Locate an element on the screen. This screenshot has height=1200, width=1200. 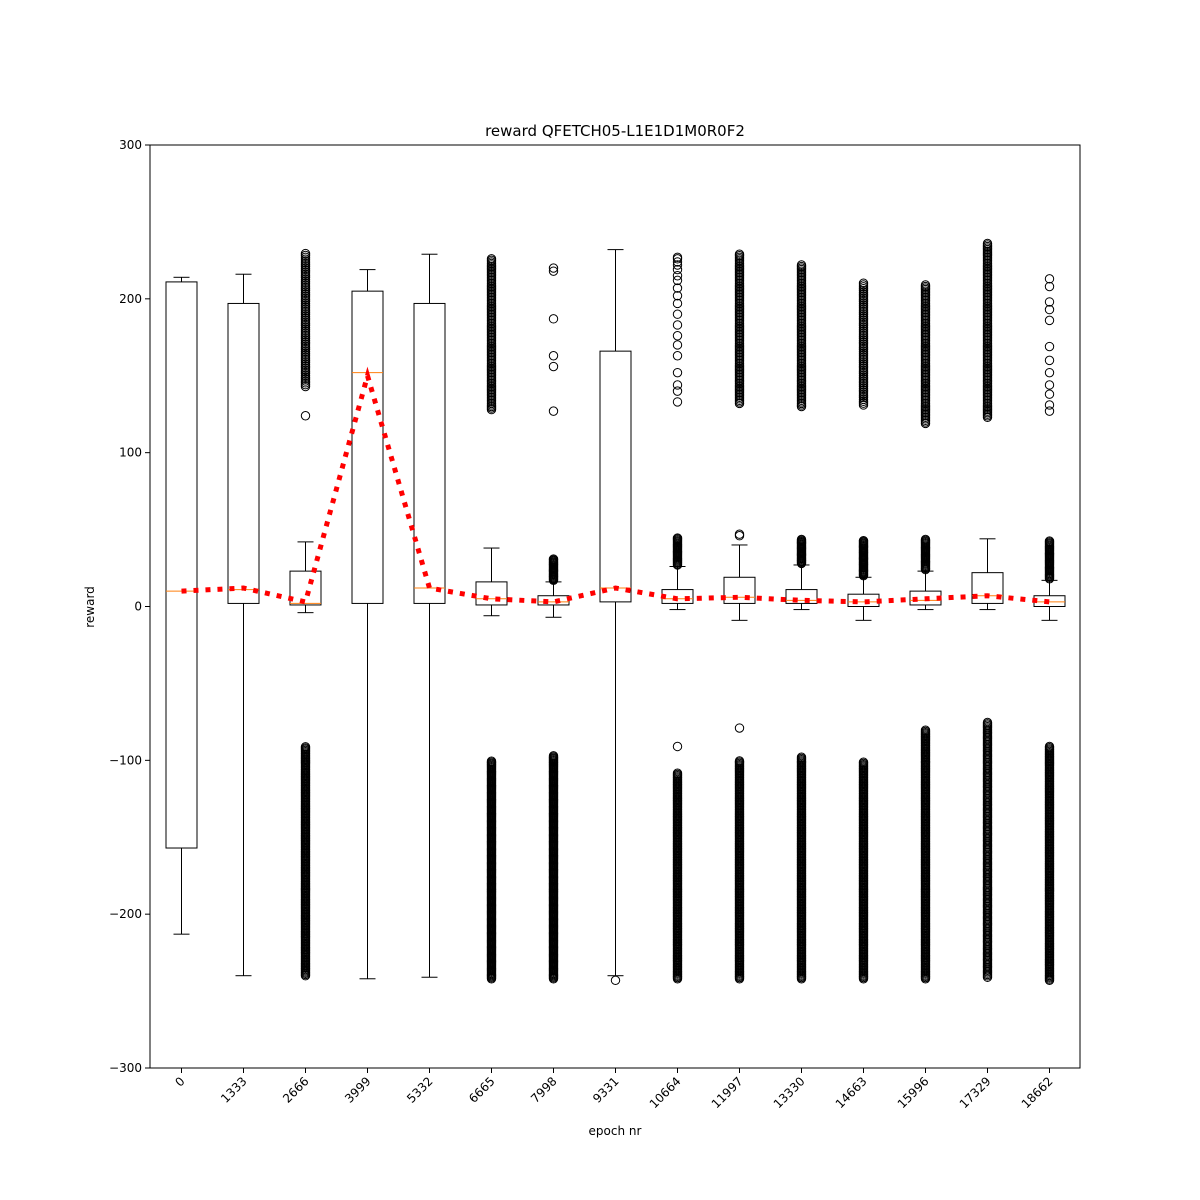
y-axis-label: reward is located at coordinates (90, 607).